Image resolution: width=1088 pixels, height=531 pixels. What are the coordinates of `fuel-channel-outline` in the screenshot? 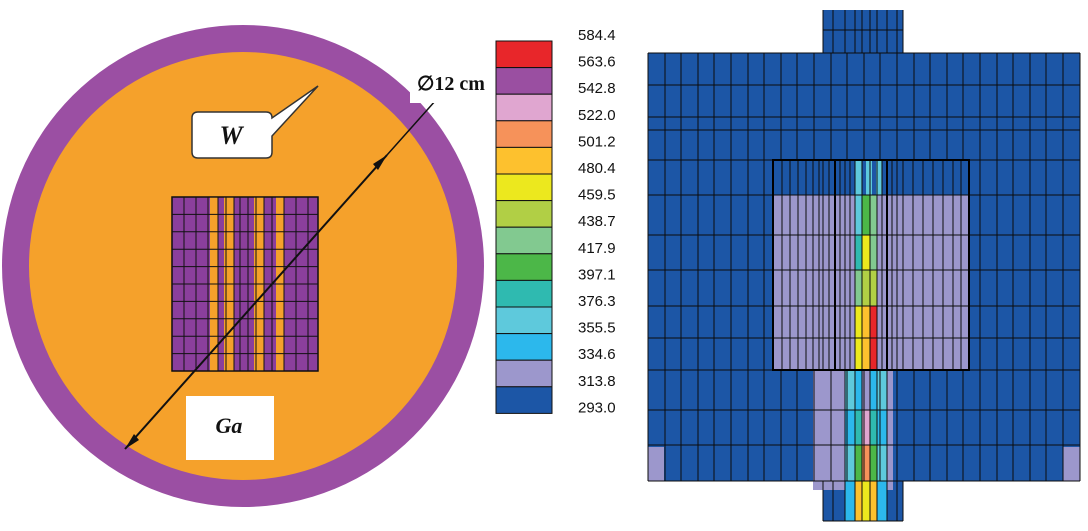 It's located at (861, 265).